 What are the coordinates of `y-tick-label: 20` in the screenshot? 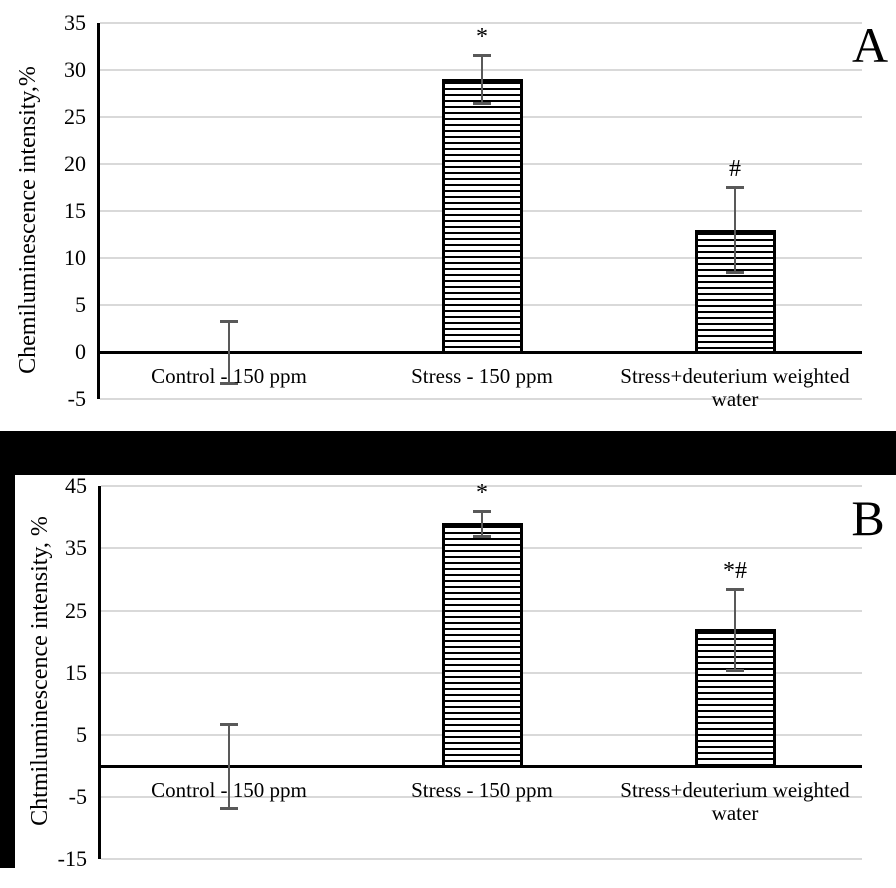 It's located at (75, 163).